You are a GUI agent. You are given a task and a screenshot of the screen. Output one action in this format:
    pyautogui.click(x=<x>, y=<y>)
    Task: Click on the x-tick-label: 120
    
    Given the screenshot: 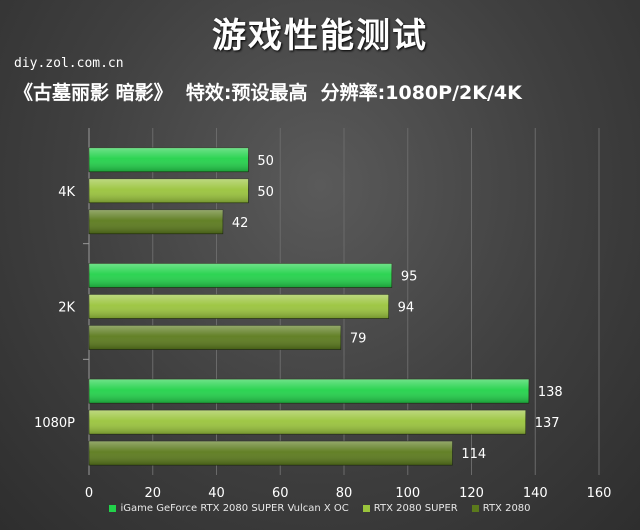 What is the action you would take?
    pyautogui.click(x=471, y=493)
    